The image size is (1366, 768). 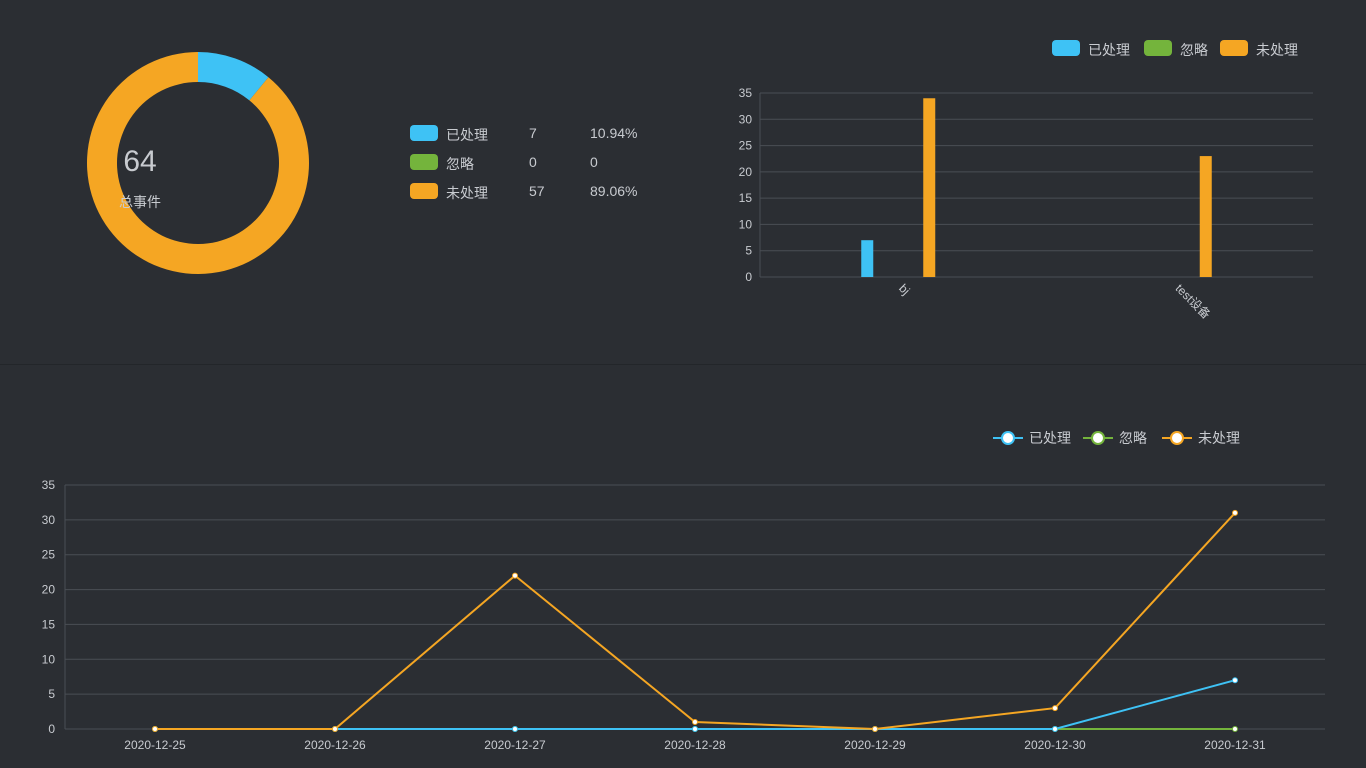 What do you see at coordinates (1235, 729) in the screenshot?
I see `line-point-ignored` at bounding box center [1235, 729].